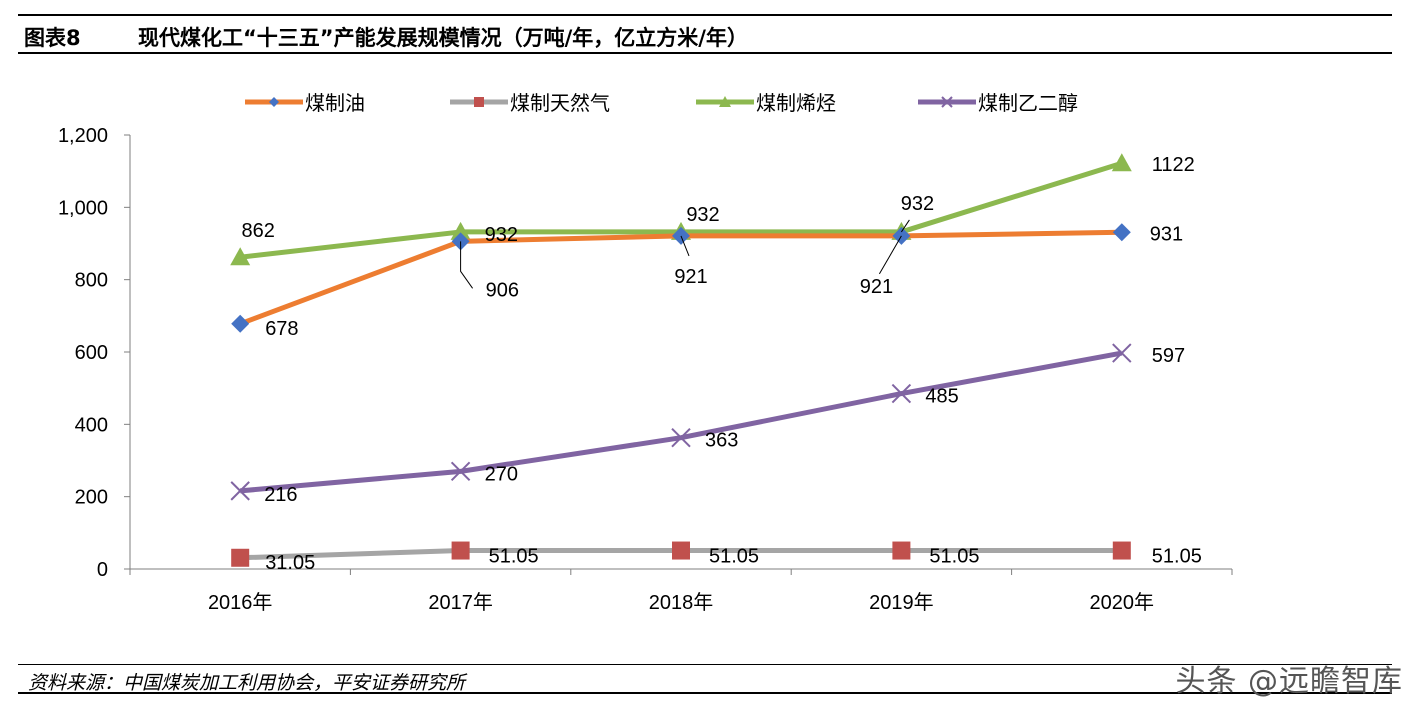 Image resolution: width=1427 pixels, height=722 pixels. Describe the element at coordinates (721, 441) in the screenshot. I see `data-label: 363` at that location.